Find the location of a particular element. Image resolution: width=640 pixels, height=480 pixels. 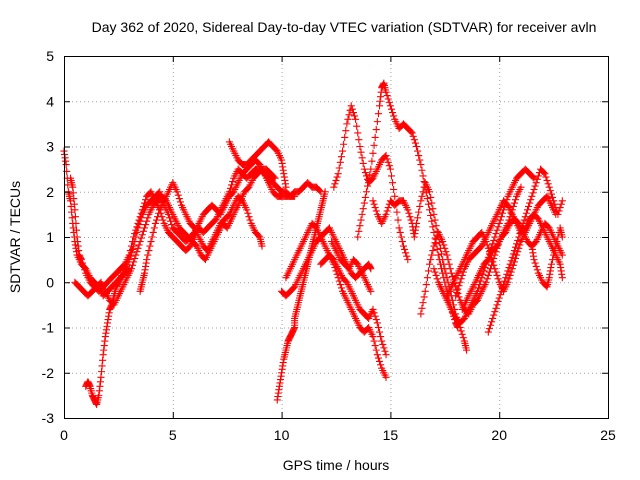

y-tick-label: 2 is located at coordinates (50, 192).